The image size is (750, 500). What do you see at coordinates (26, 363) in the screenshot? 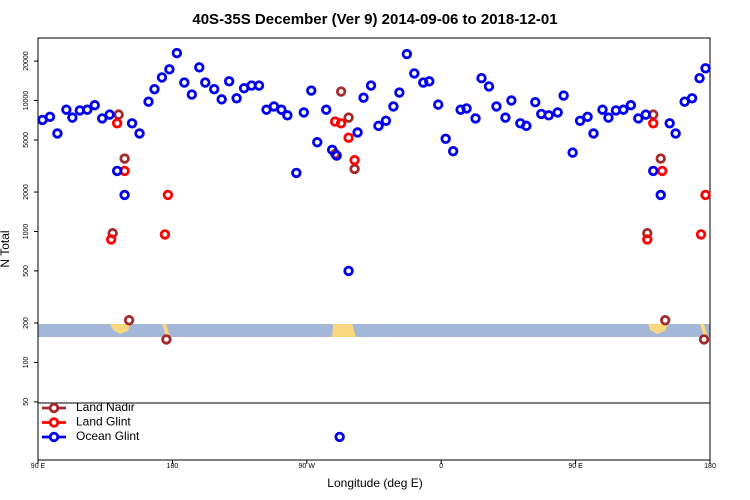
I see `y-tick-label: 100` at bounding box center [26, 363].